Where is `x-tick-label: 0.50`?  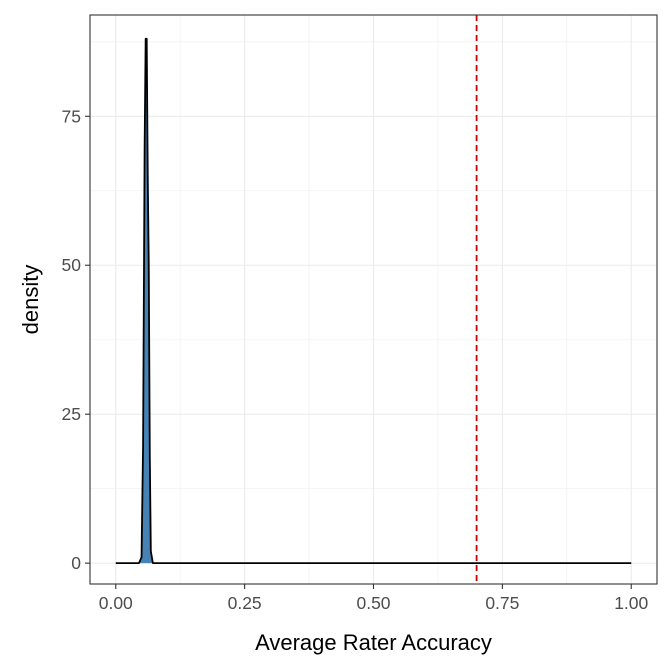
x-tick-label: 0.50 is located at coordinates (373, 603).